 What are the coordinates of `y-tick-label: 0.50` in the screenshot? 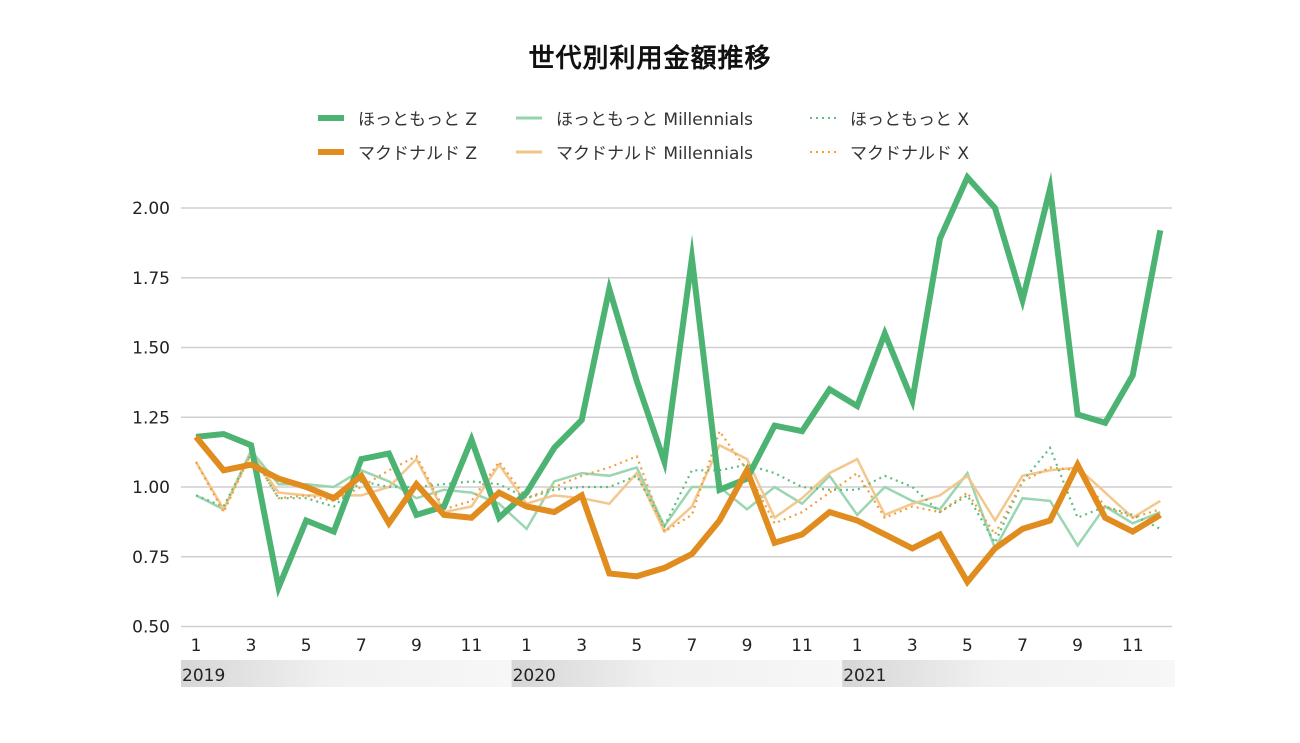 It's located at (151, 628).